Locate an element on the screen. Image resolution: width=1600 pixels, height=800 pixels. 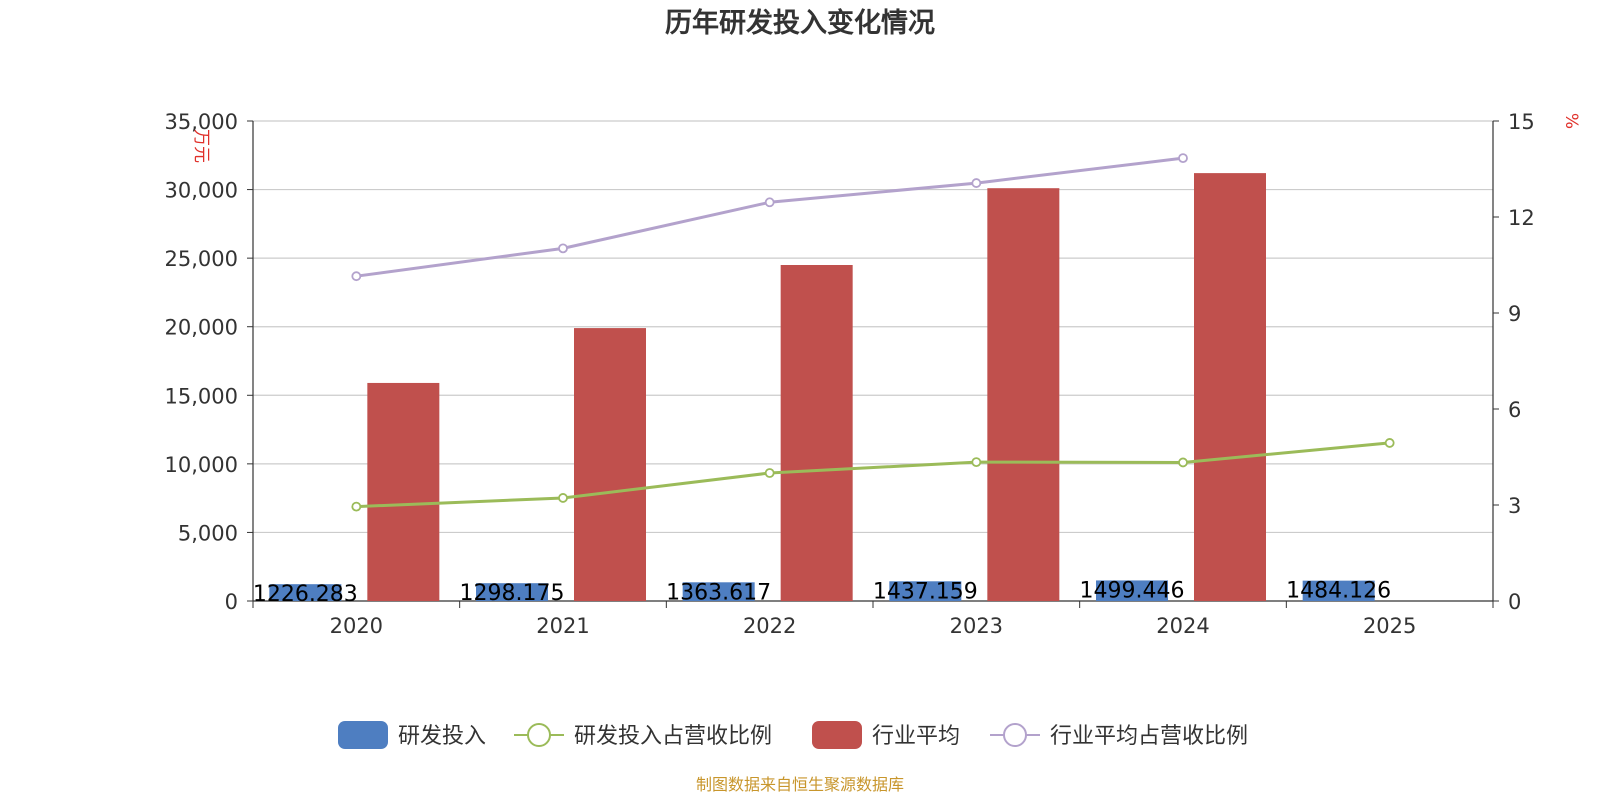
right-axis-tick-label: 0 is located at coordinates (1514, 602).